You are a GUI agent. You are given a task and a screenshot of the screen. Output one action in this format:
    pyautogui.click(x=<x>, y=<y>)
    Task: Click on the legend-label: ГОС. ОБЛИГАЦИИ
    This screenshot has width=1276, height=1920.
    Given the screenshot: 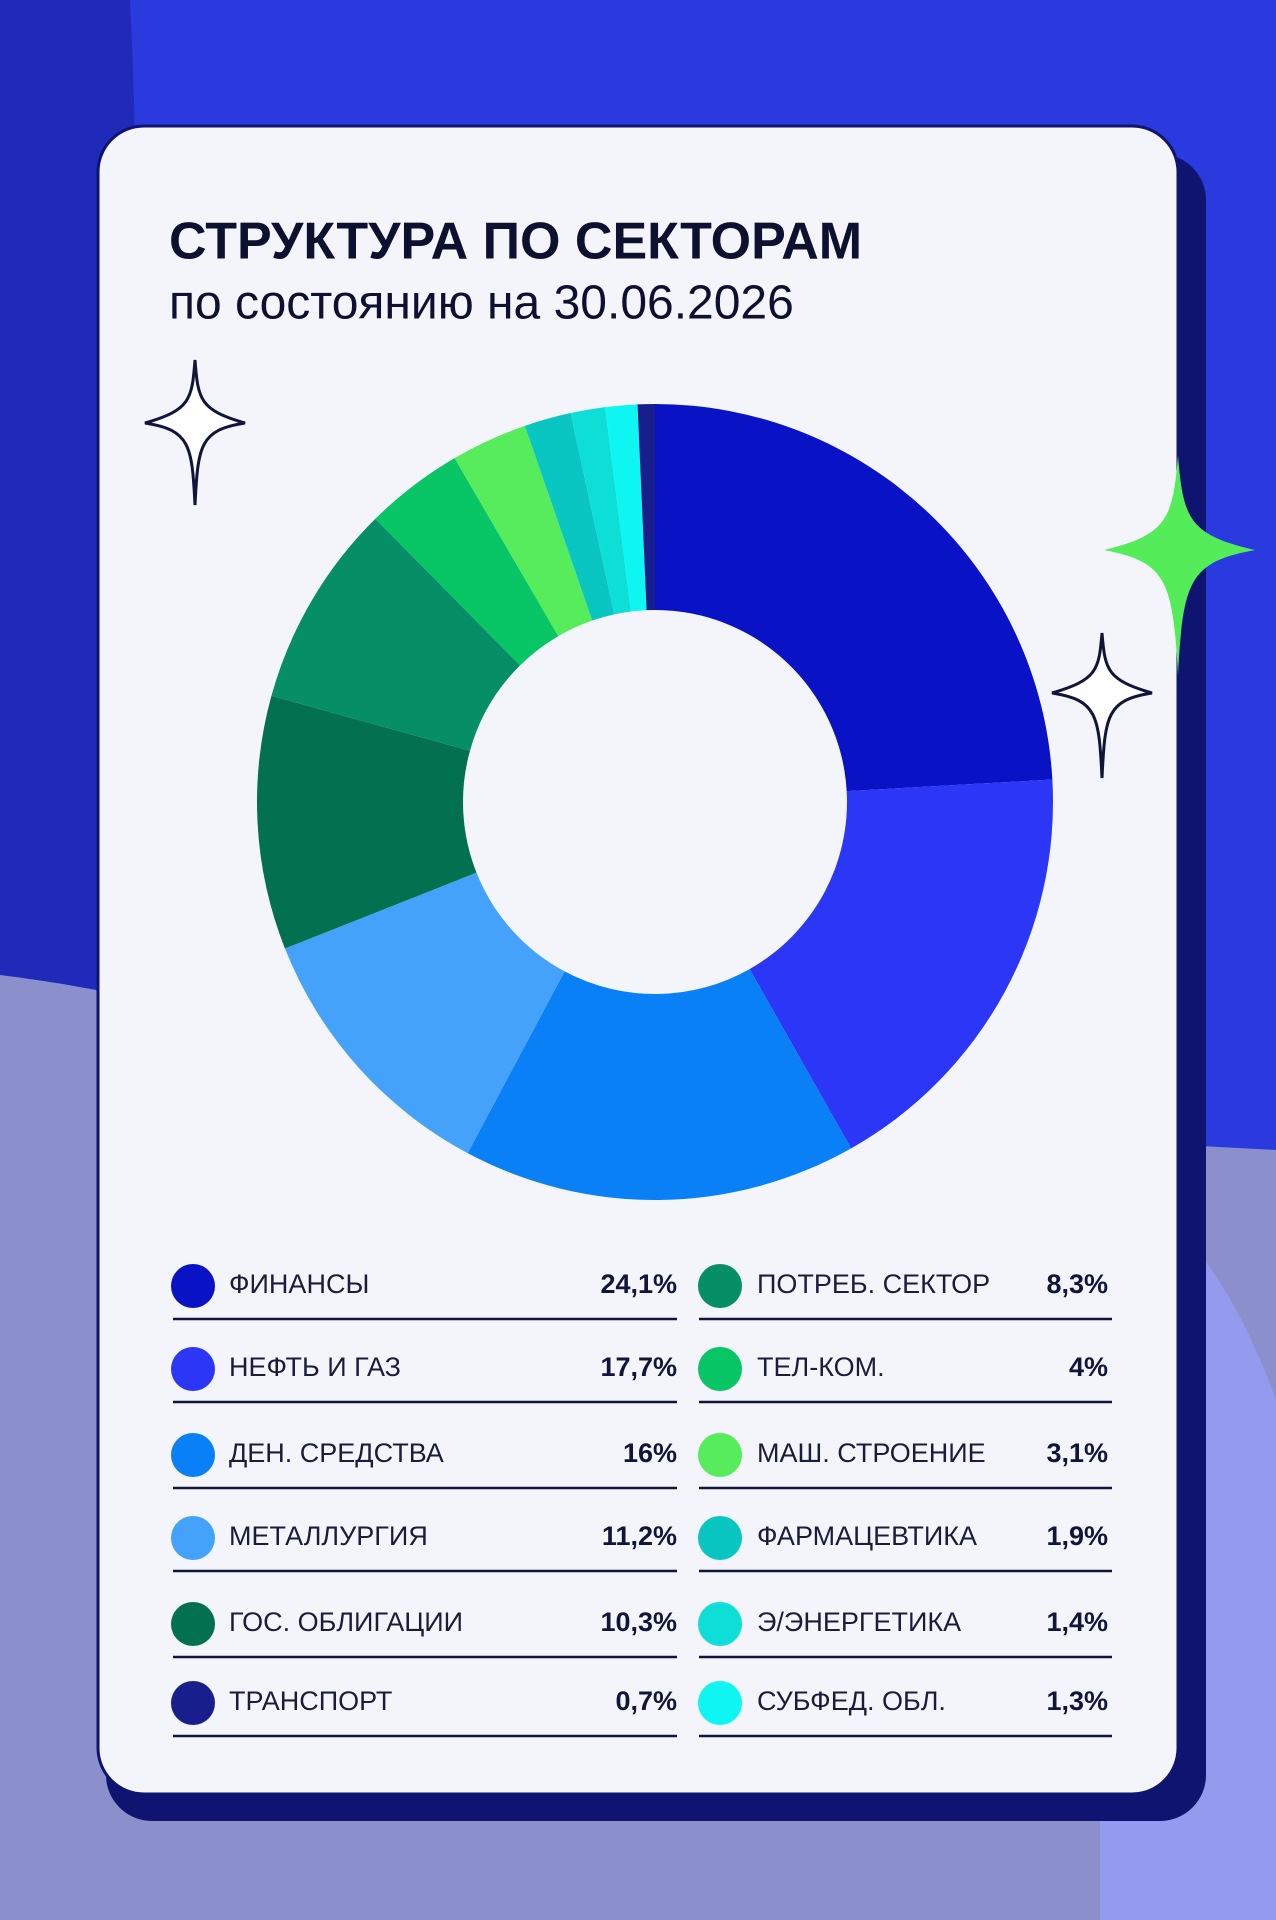 What is the action you would take?
    pyautogui.click(x=346, y=1622)
    